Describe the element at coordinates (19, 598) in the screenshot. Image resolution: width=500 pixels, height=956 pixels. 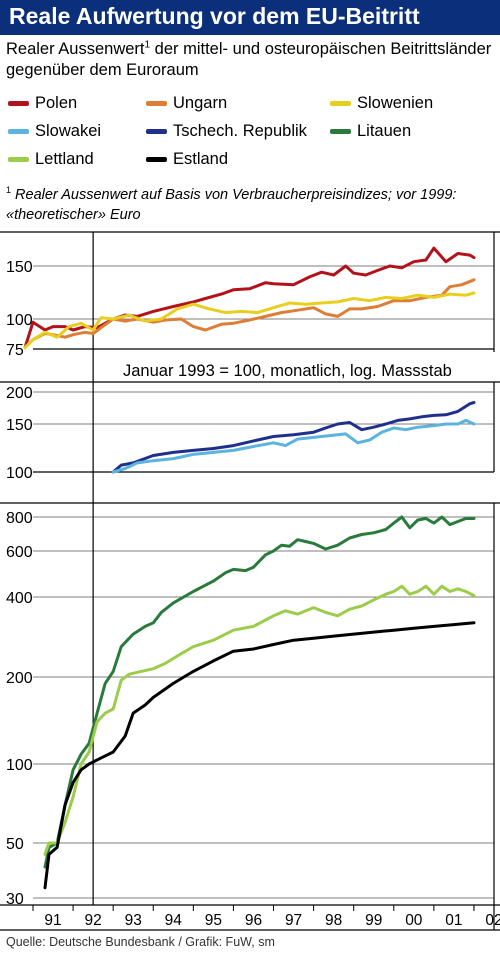
I see `y-tick-label: 400` at that location.